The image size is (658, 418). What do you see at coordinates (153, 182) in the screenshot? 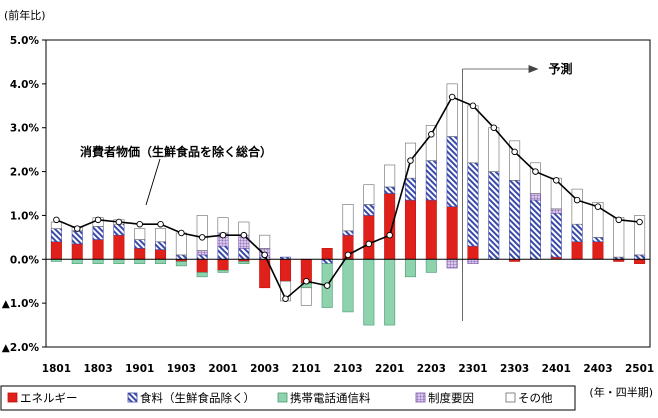
I see `line-callout-leader` at bounding box center [153, 182].